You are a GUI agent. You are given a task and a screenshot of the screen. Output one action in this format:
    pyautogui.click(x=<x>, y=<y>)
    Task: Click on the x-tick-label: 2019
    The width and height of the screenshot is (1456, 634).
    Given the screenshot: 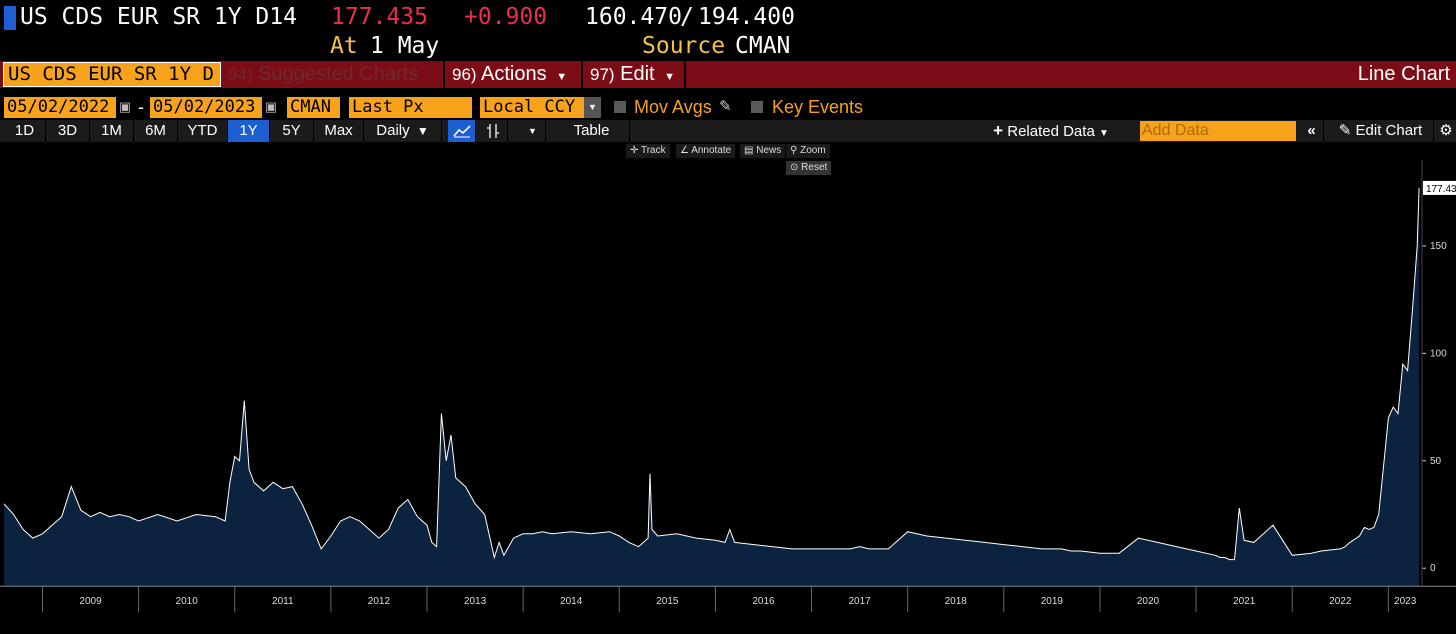 What is the action you would take?
    pyautogui.click(x=1052, y=601)
    